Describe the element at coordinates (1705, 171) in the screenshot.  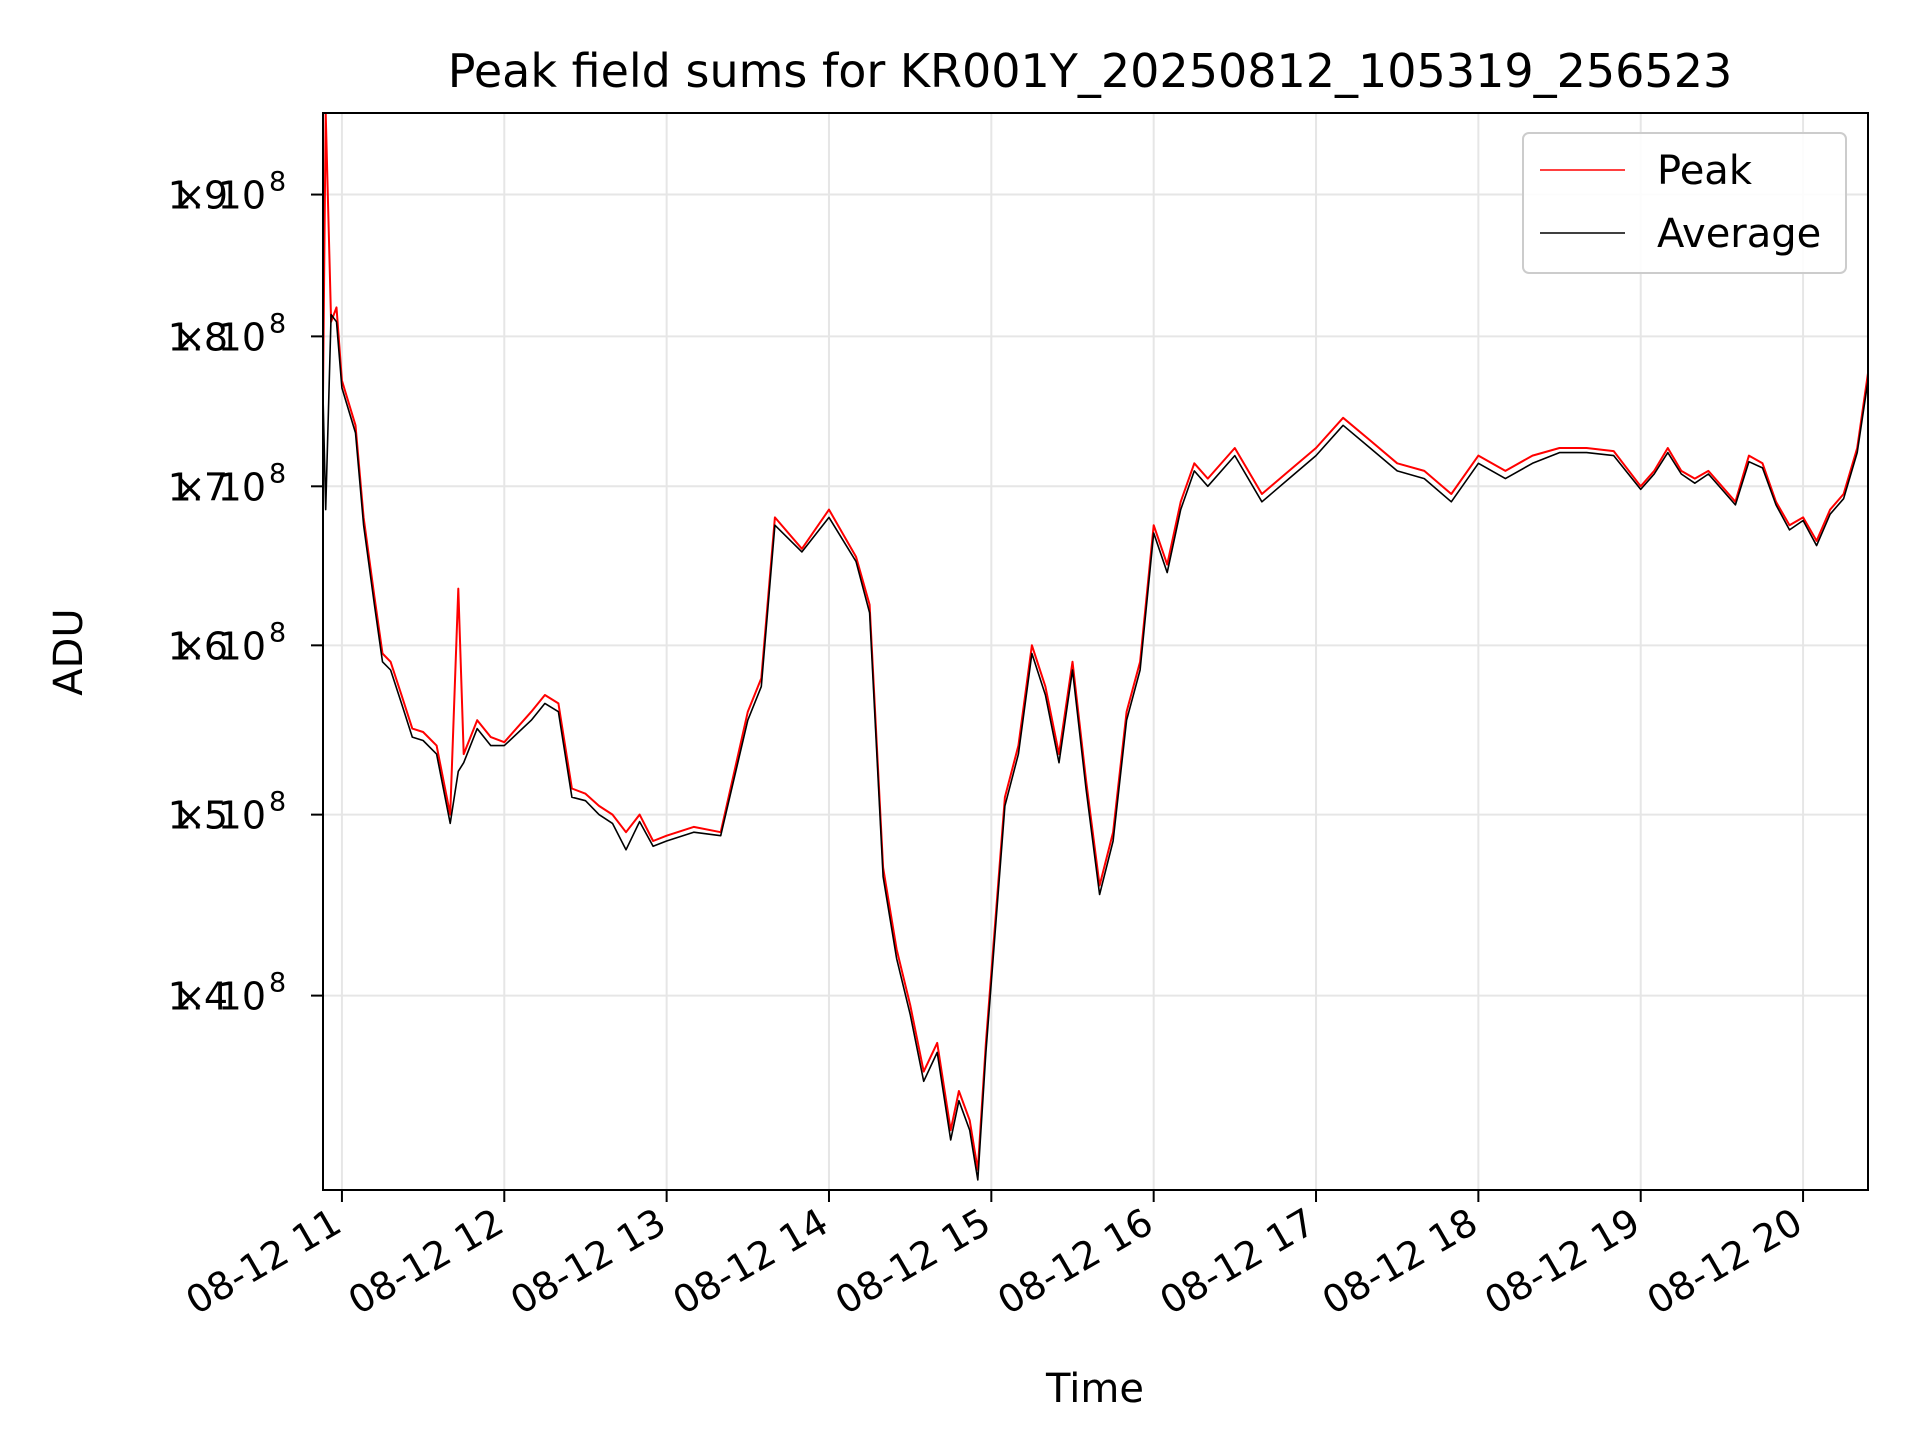
I see `legend-label-peak: Peak` at that location.